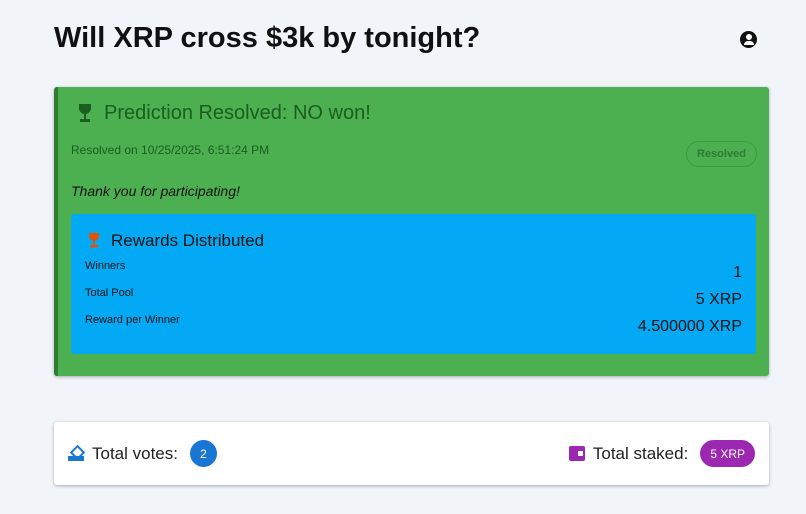  Describe the element at coordinates (109, 293) in the screenshot. I see `reward-label: Total Pool` at that location.